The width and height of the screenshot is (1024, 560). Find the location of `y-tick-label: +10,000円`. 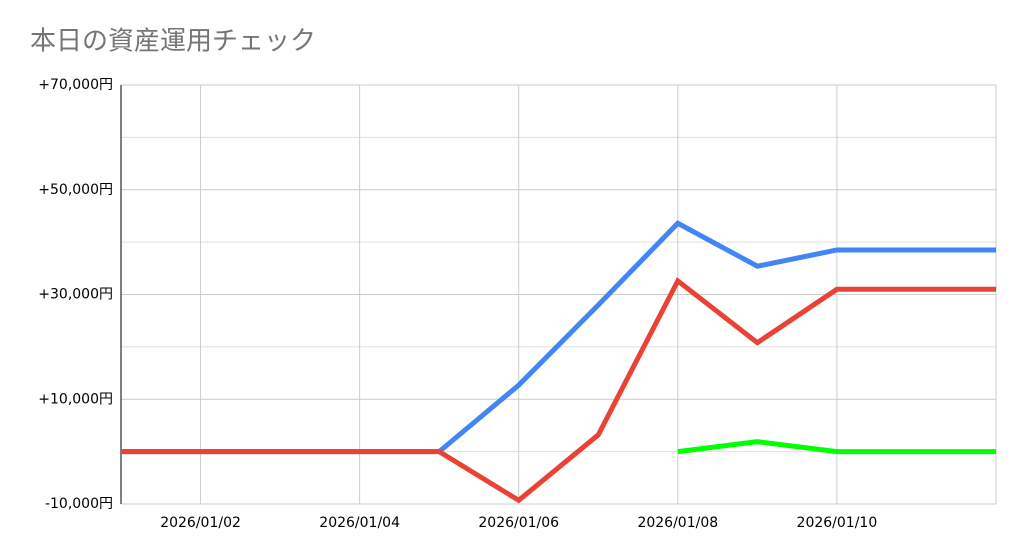

y-tick-label: +10,000円 is located at coordinates (75, 399).